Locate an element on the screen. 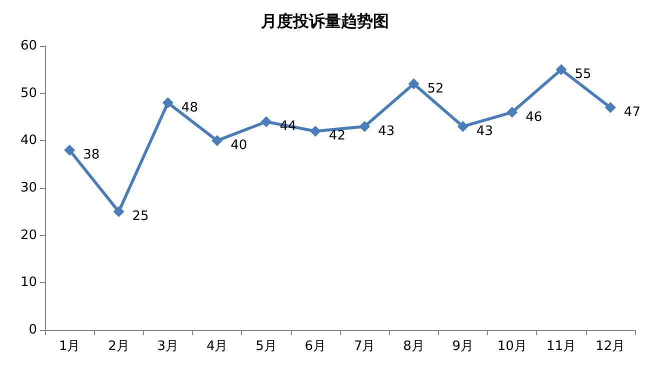 This screenshot has width=650, height=389. x-tick-label: 4月 is located at coordinates (217, 346).